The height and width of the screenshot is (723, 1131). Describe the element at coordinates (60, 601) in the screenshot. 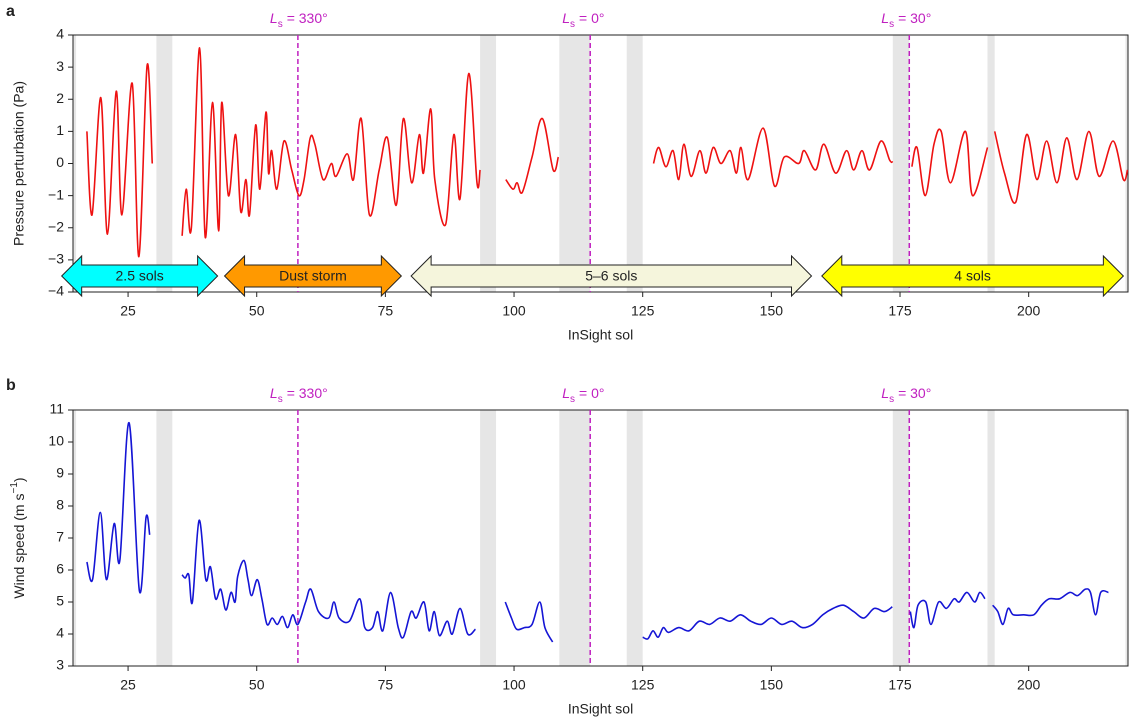

I see `y-tick-label: 5` at that location.